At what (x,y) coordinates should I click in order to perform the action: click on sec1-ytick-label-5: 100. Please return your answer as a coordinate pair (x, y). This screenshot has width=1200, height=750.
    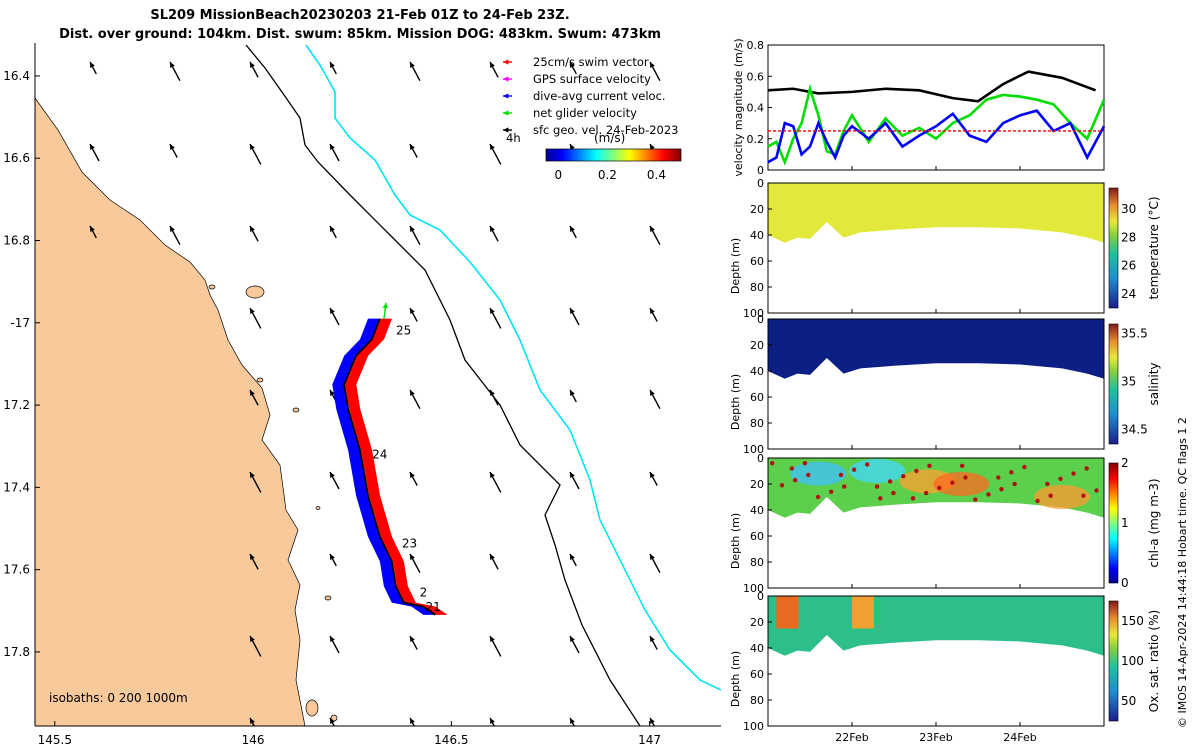
    Looking at the image, I should click on (753, 449).